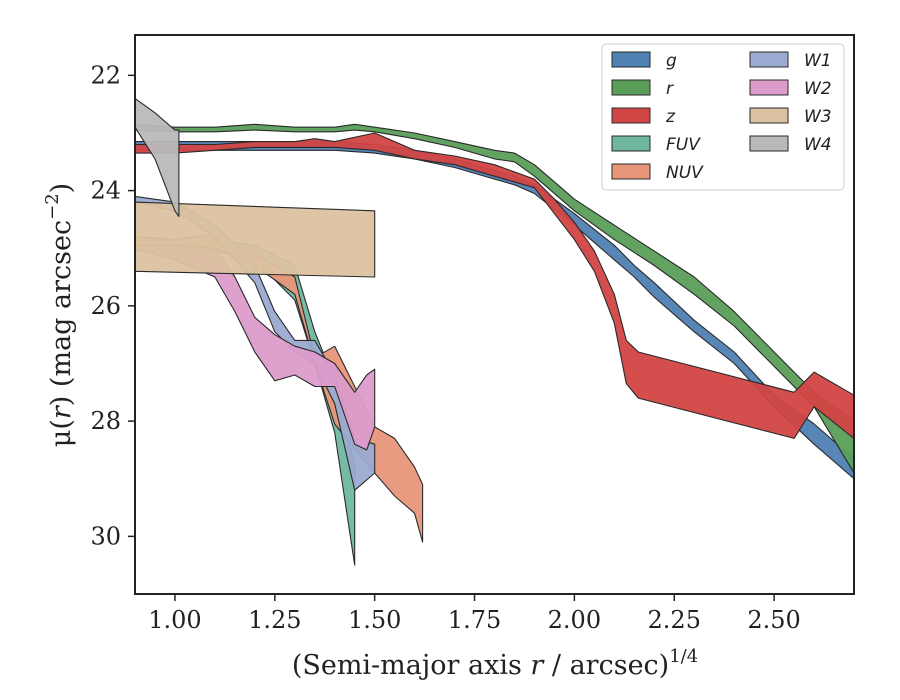  Describe the element at coordinates (818, 61) in the screenshot. I see `legend-label-w1: W1` at that location.